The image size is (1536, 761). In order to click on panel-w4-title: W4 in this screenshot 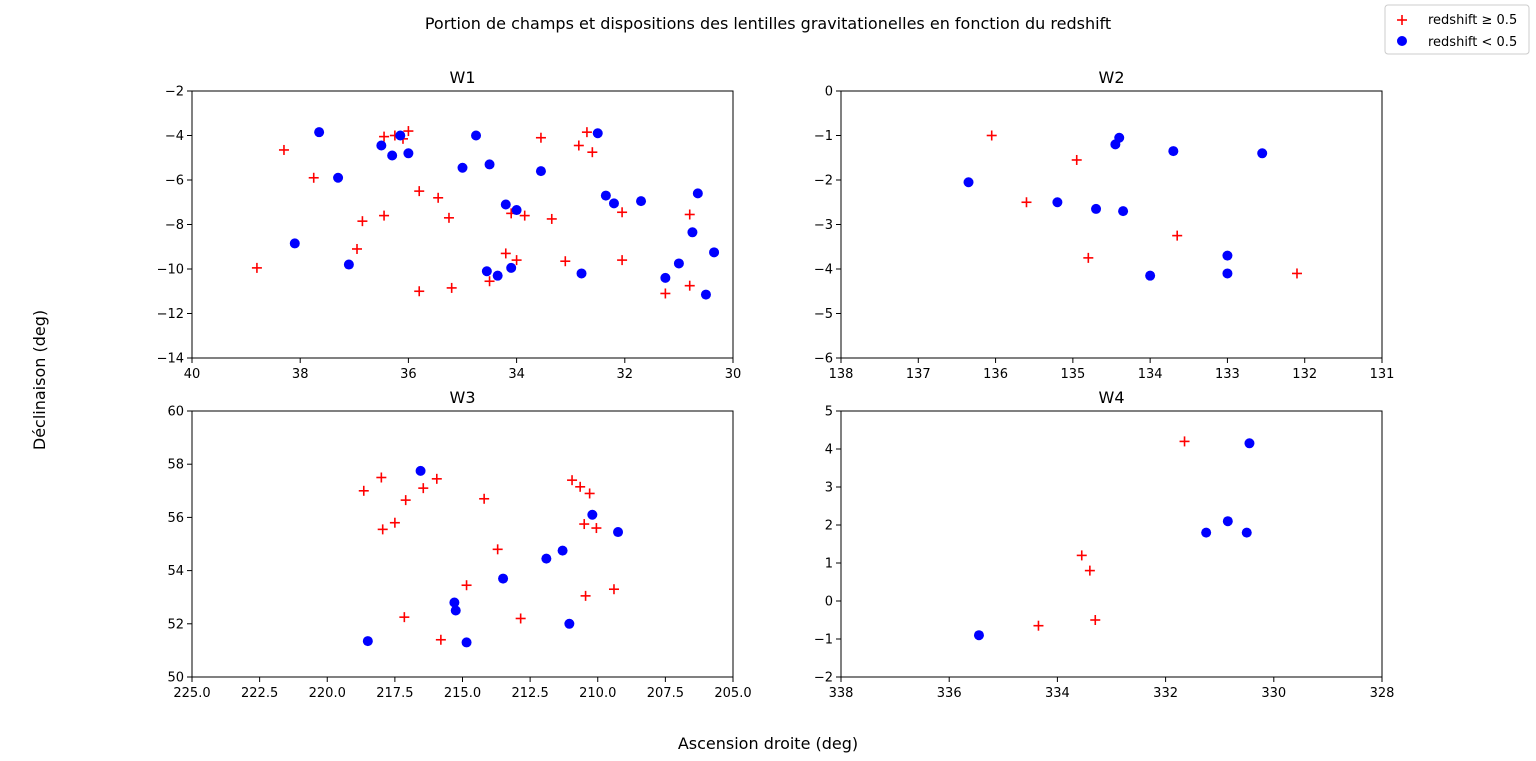, I will do `click(1112, 397)`.